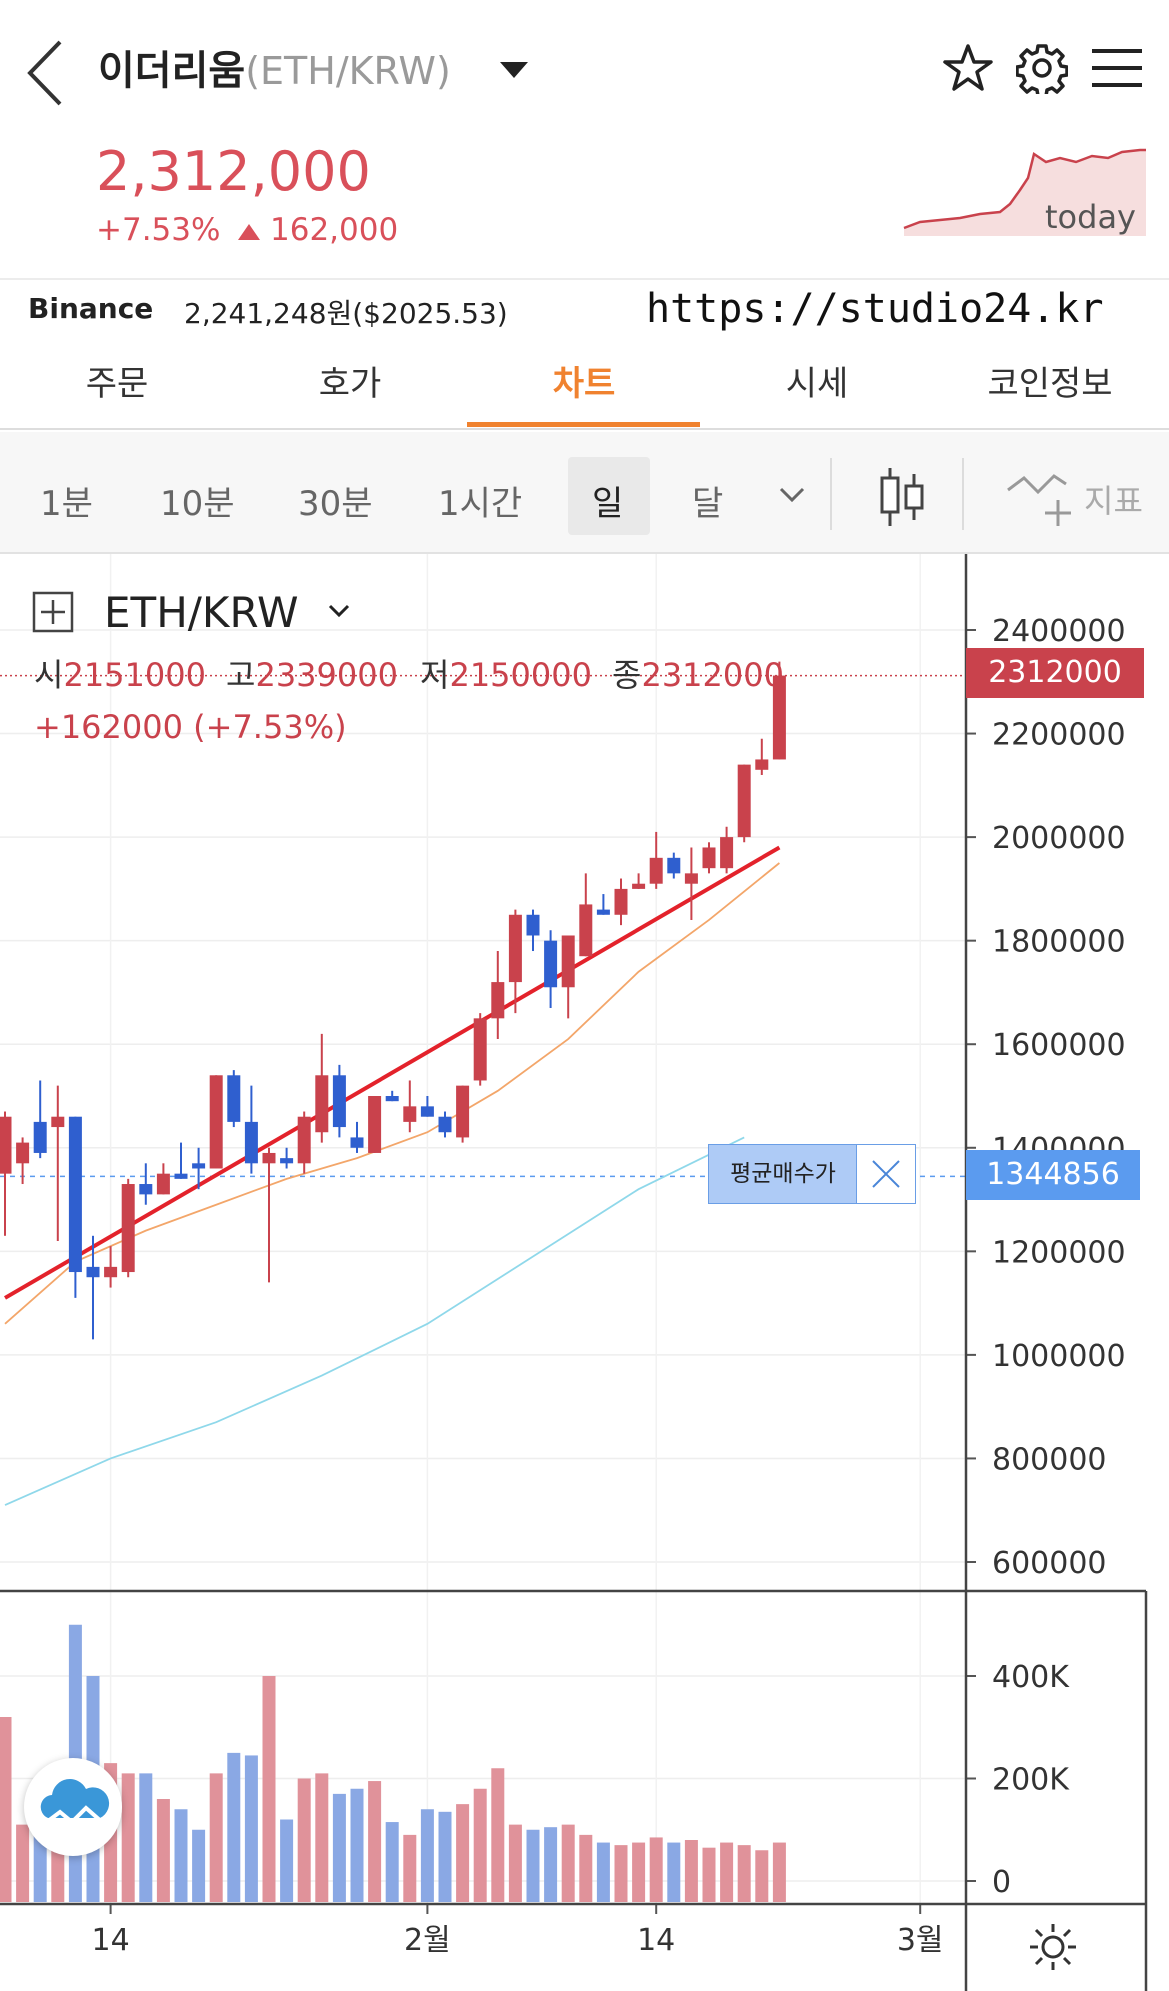 The width and height of the screenshot is (1169, 1991). I want to click on tab-chart: 차트, so click(584, 384).